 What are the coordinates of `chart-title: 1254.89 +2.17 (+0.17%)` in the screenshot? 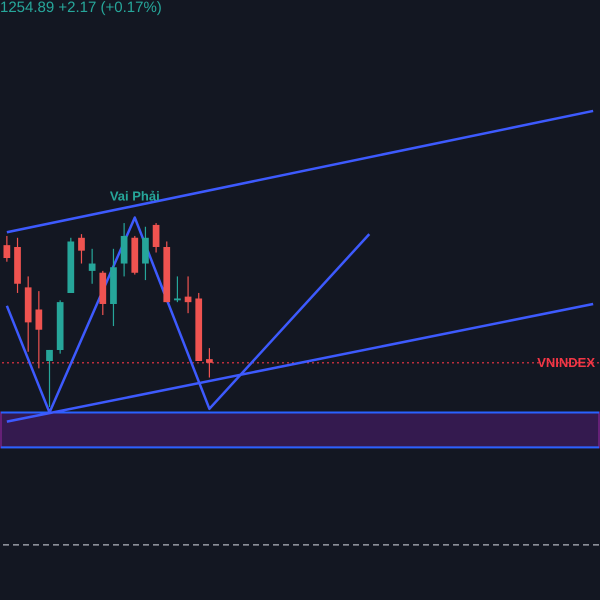 It's located at (81, 8).